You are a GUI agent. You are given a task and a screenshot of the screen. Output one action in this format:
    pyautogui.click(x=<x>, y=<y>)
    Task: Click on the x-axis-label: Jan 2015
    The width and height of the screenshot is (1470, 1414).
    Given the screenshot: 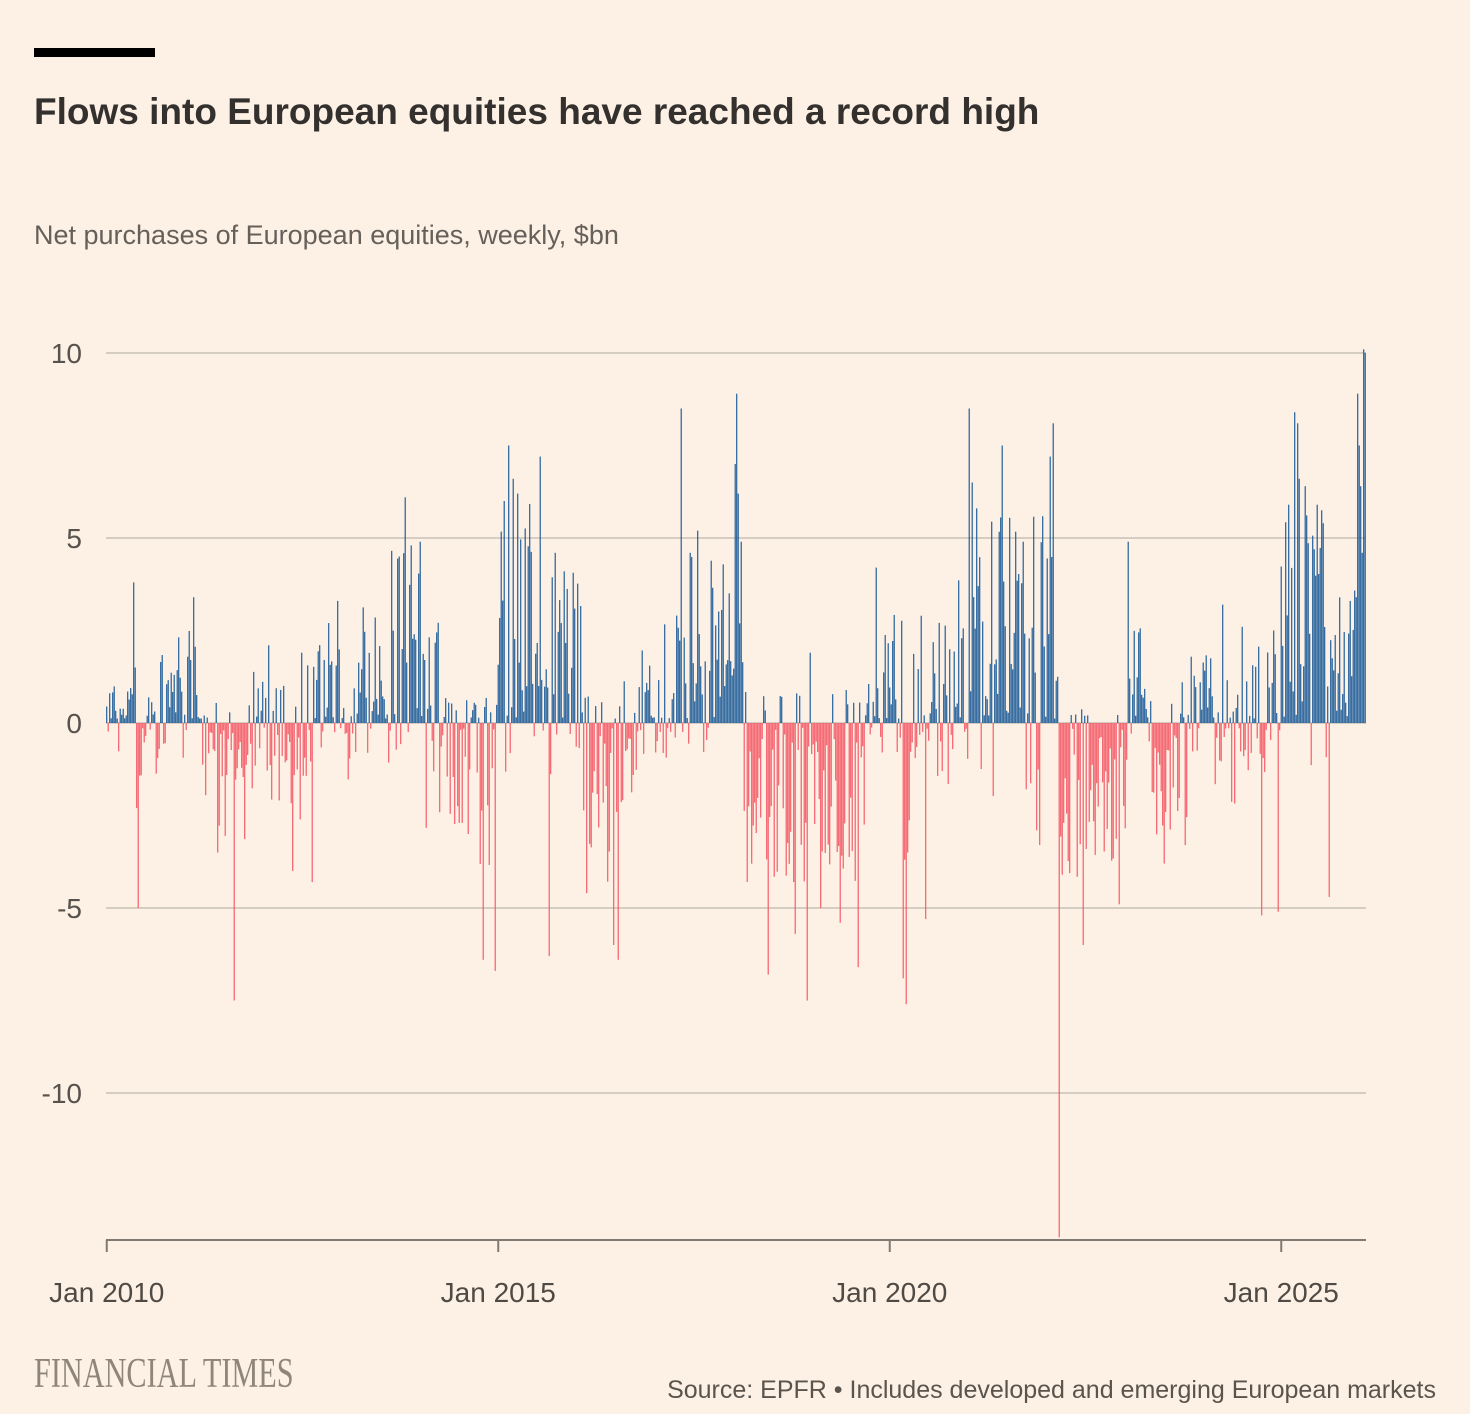 What is the action you would take?
    pyautogui.click(x=498, y=1292)
    